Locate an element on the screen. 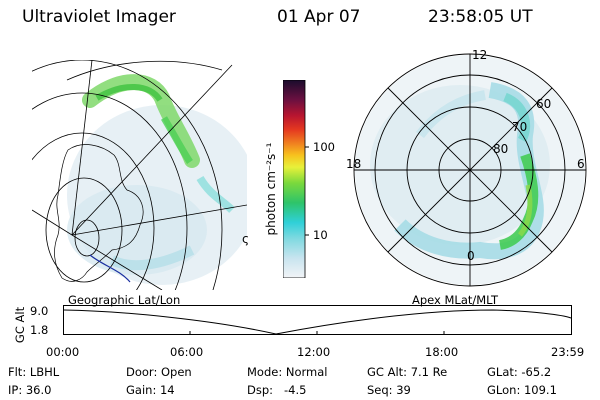  map-corner-char: ς is located at coordinates (246, 239).